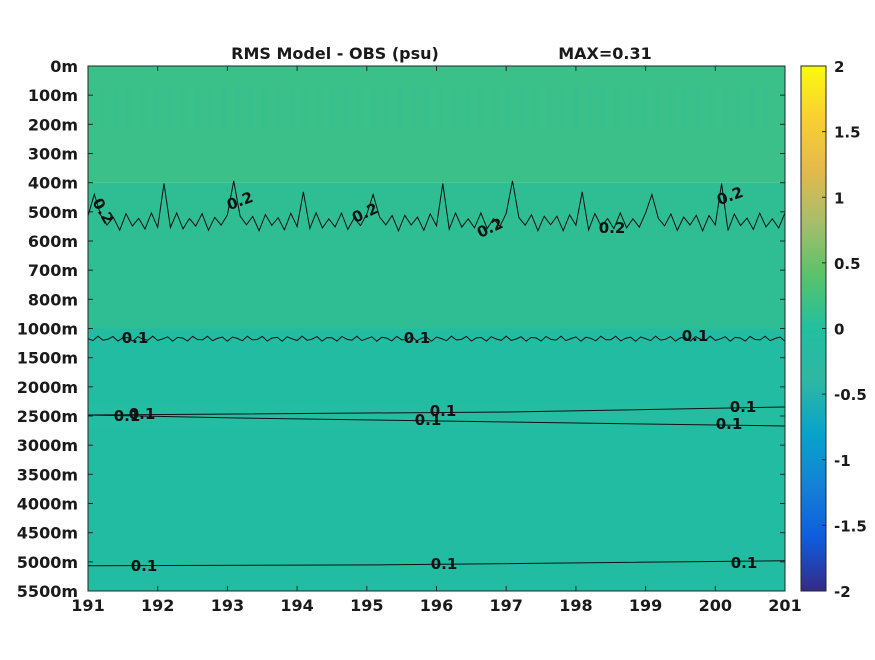 The image size is (875, 660). Describe the element at coordinates (53, 154) in the screenshot. I see `y-tick-label: 300m` at that location.